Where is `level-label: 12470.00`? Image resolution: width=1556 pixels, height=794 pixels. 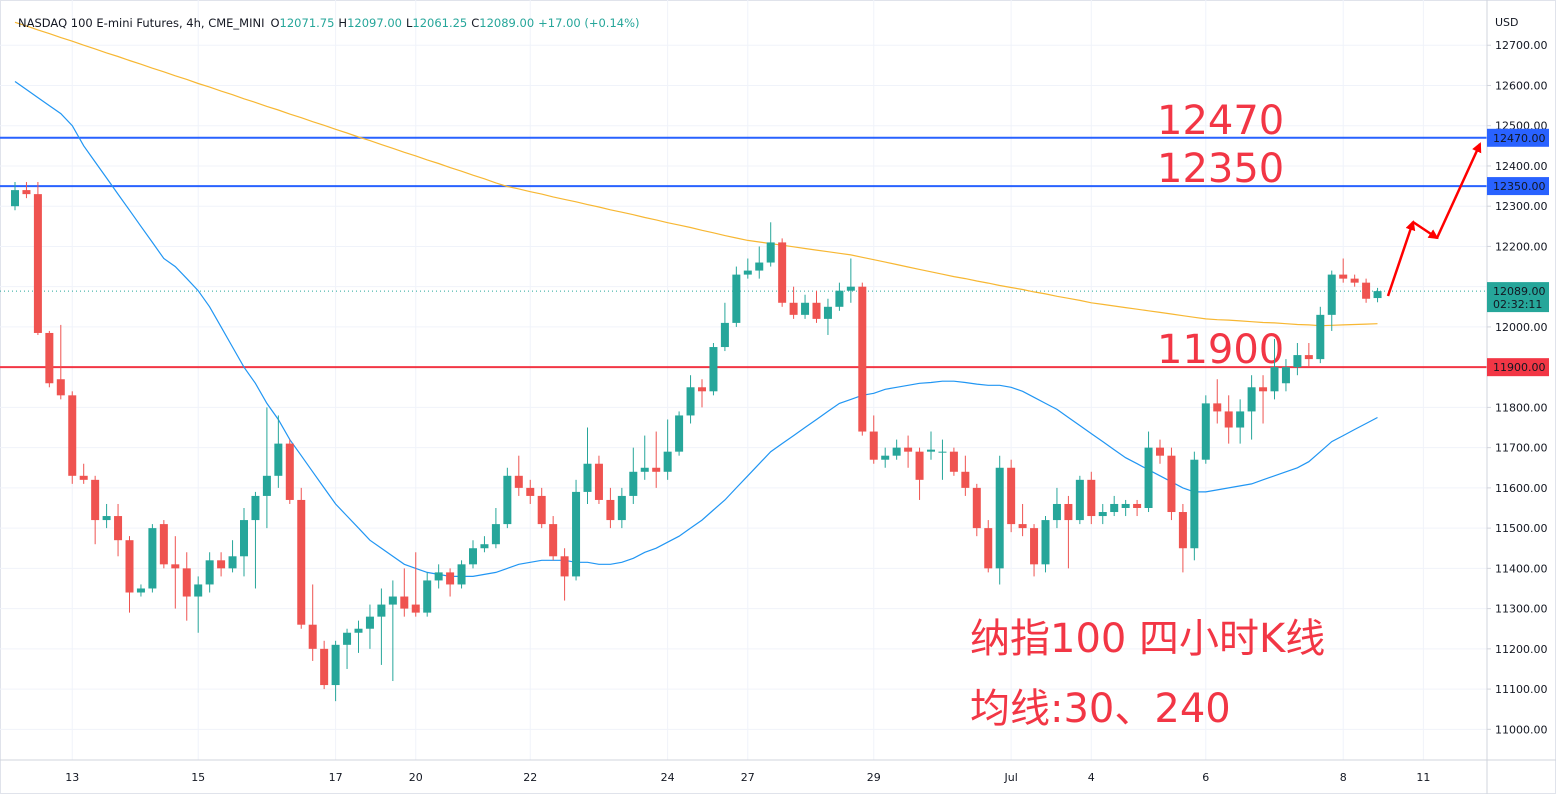
level-label: 12470.00 is located at coordinates (1519, 138).